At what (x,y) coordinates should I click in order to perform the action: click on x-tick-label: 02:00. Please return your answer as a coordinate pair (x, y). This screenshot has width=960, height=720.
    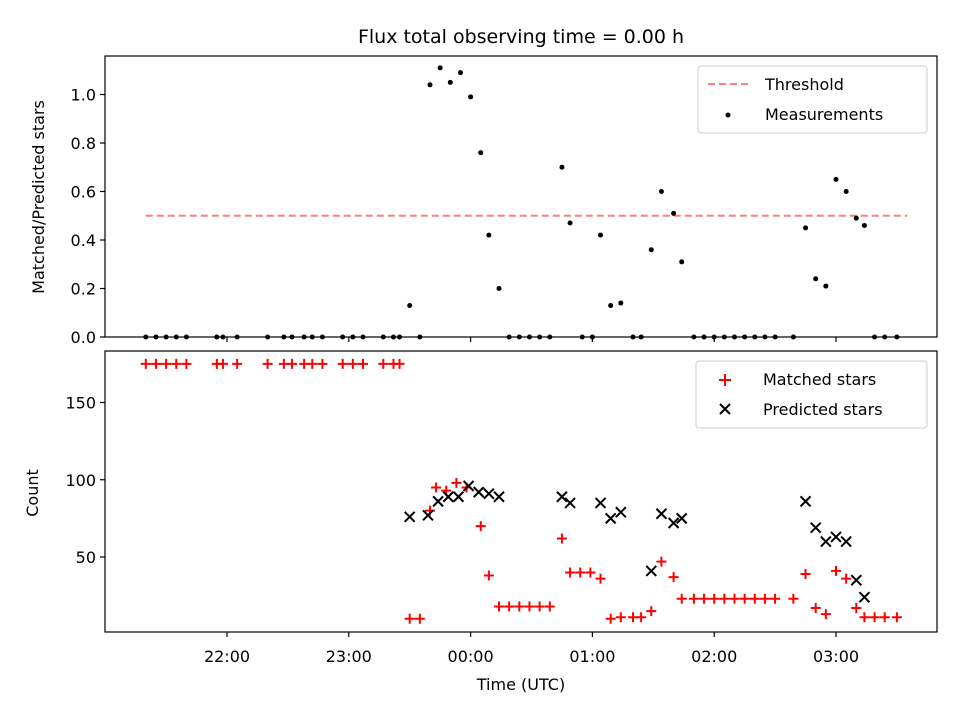
    Looking at the image, I should click on (714, 656).